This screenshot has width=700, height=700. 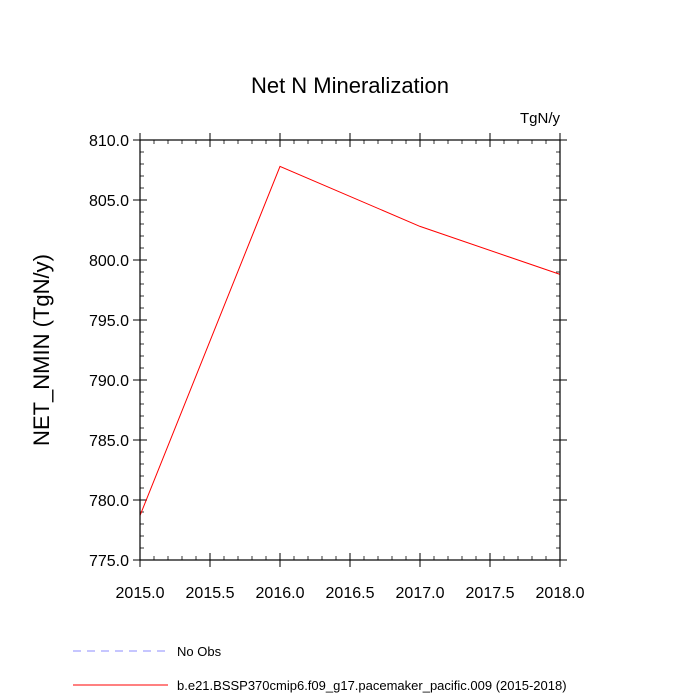 What do you see at coordinates (490, 593) in the screenshot?
I see `x-tick-label: 2017.5` at bounding box center [490, 593].